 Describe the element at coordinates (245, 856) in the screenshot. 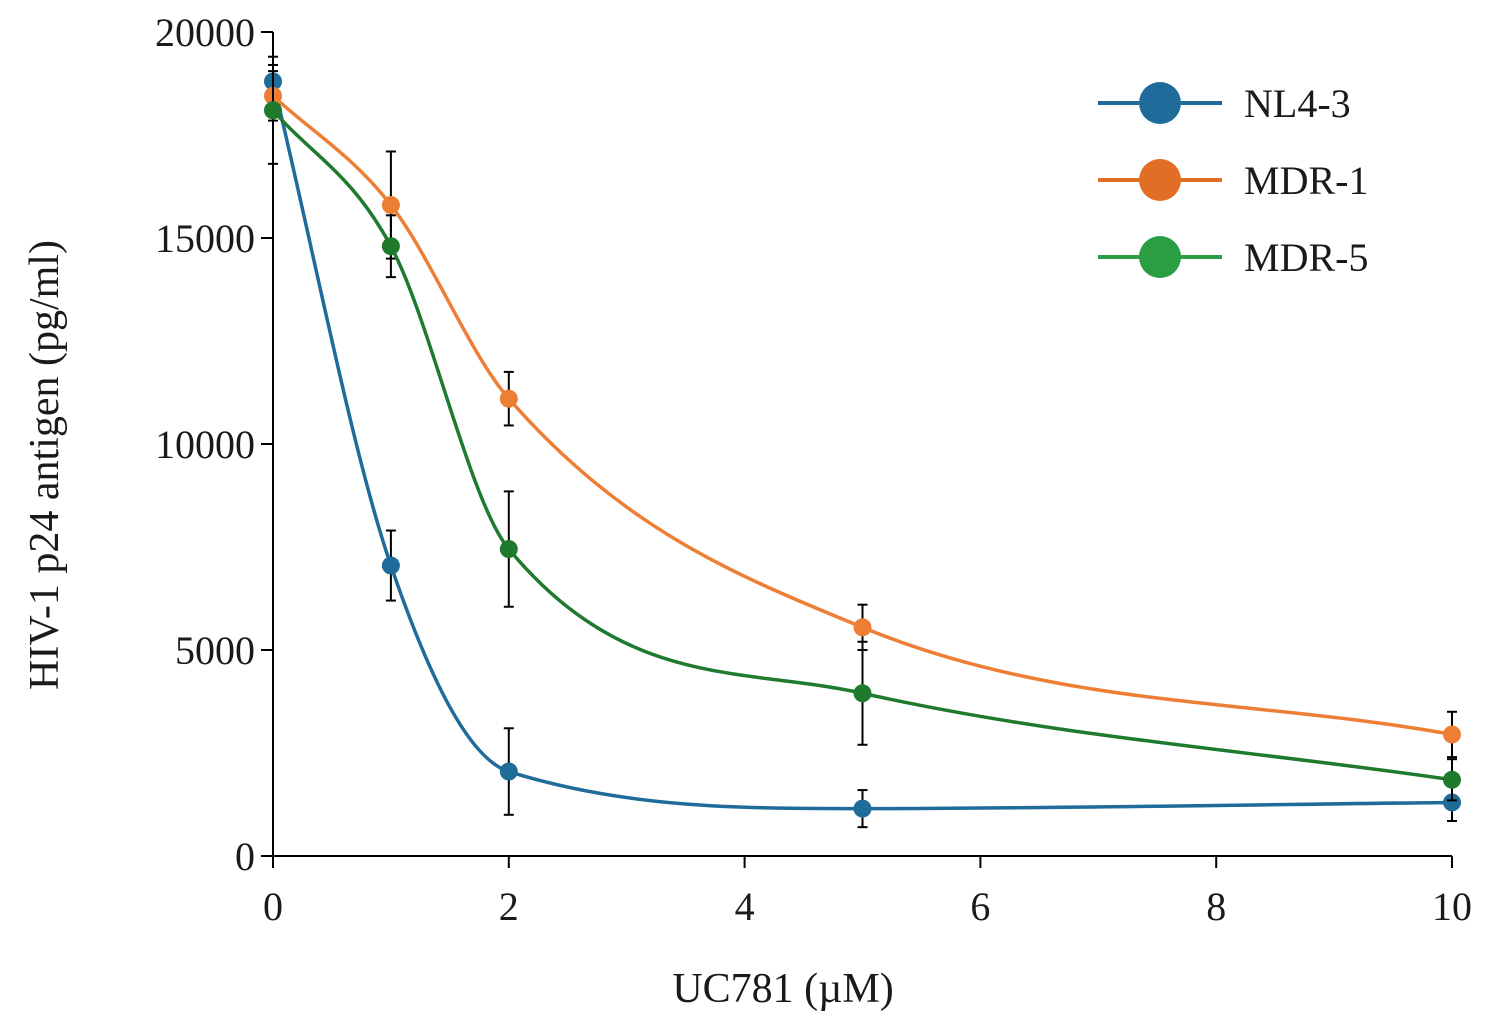

I see `y-tick-label: 0` at that location.